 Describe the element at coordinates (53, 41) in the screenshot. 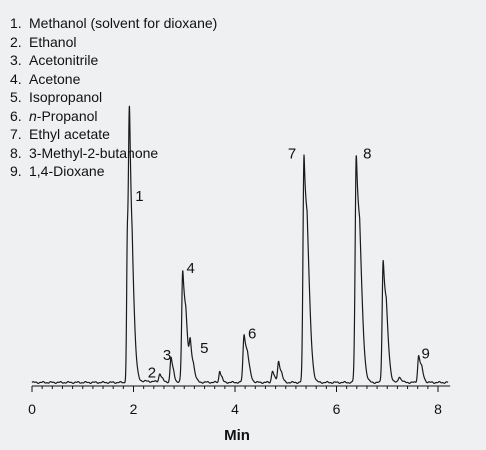

I see `legend-item-label: Ethanol` at that location.